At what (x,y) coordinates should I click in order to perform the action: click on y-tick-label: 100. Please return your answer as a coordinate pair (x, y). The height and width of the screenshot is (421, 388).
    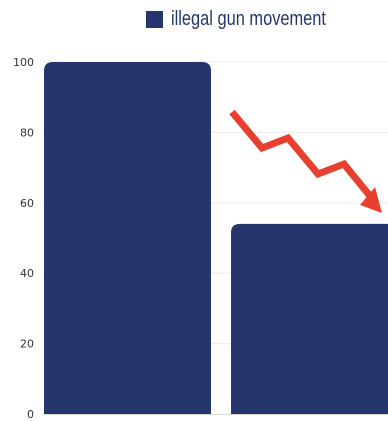
    Looking at the image, I should click on (23, 62).